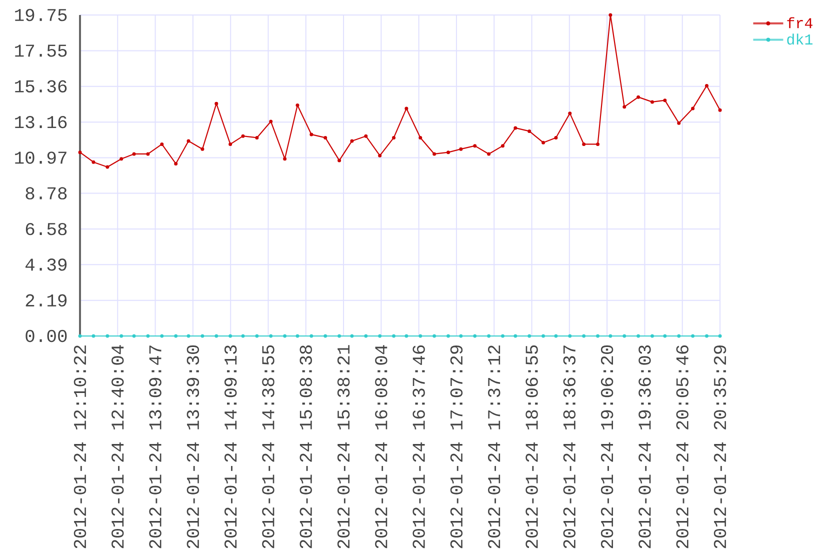 The width and height of the screenshot is (840, 560). Describe the element at coordinates (799, 39) in the screenshot. I see `legend-label: dk1` at that location.